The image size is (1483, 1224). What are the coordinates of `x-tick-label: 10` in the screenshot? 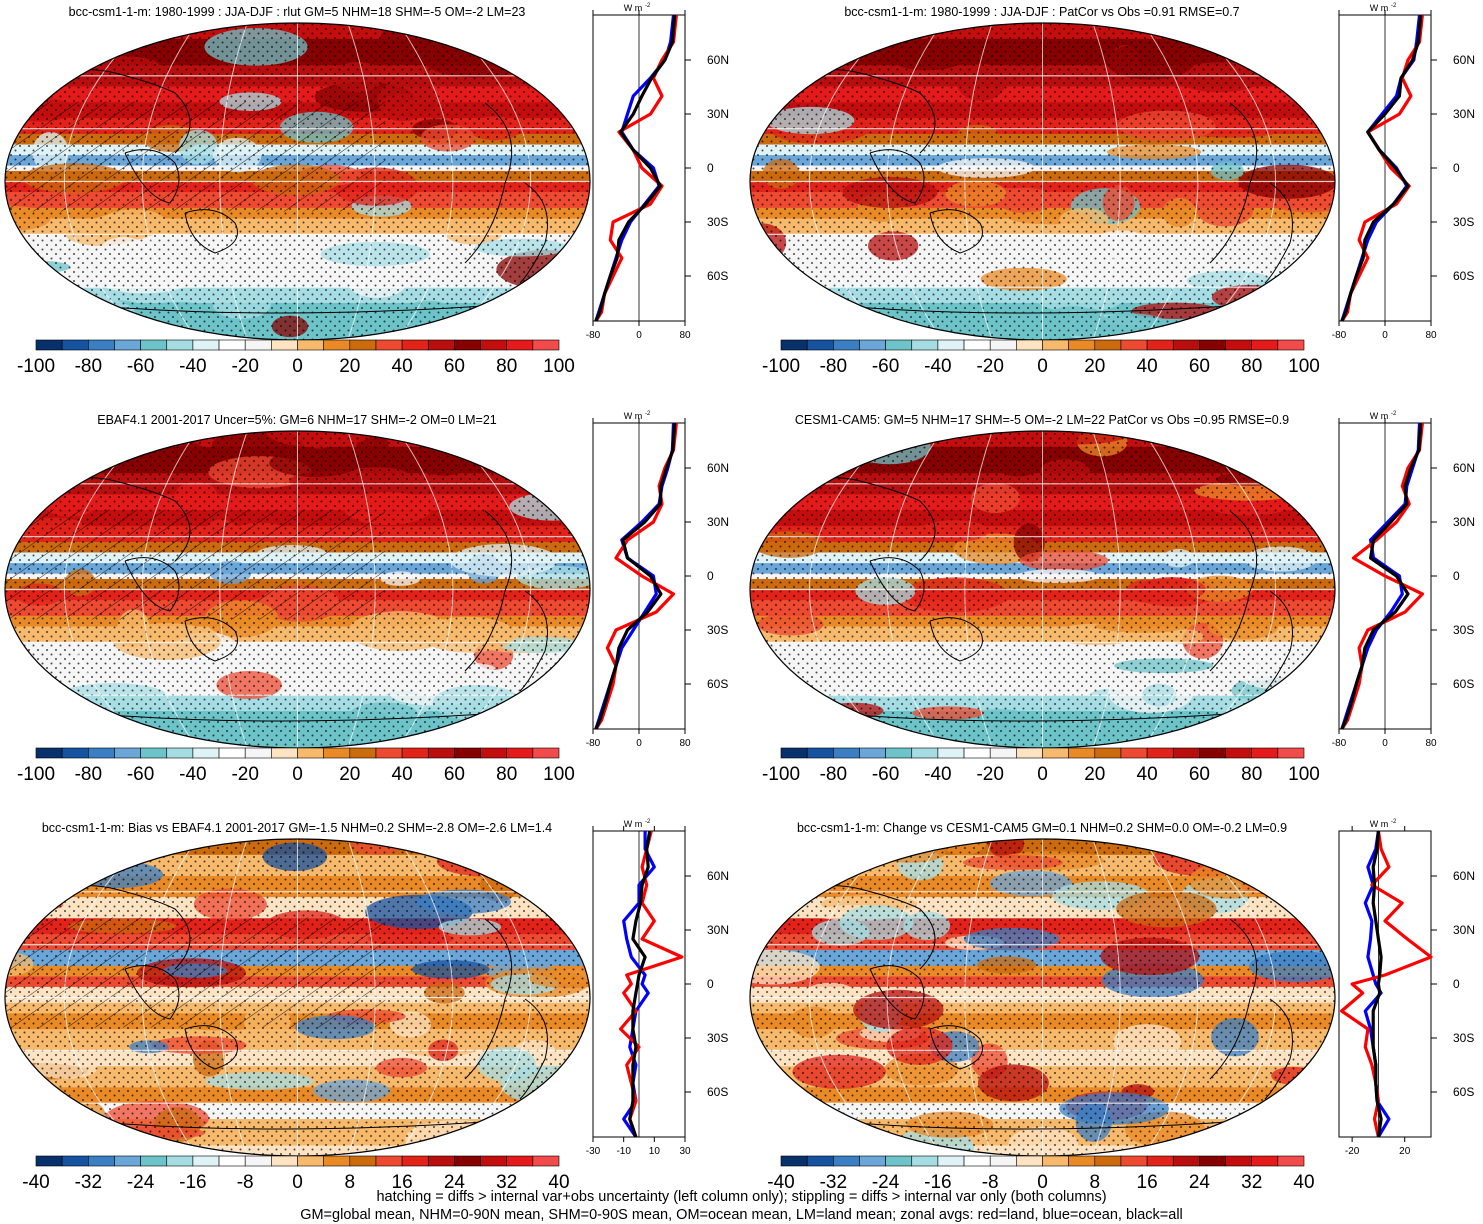 It's located at (655, 1151).